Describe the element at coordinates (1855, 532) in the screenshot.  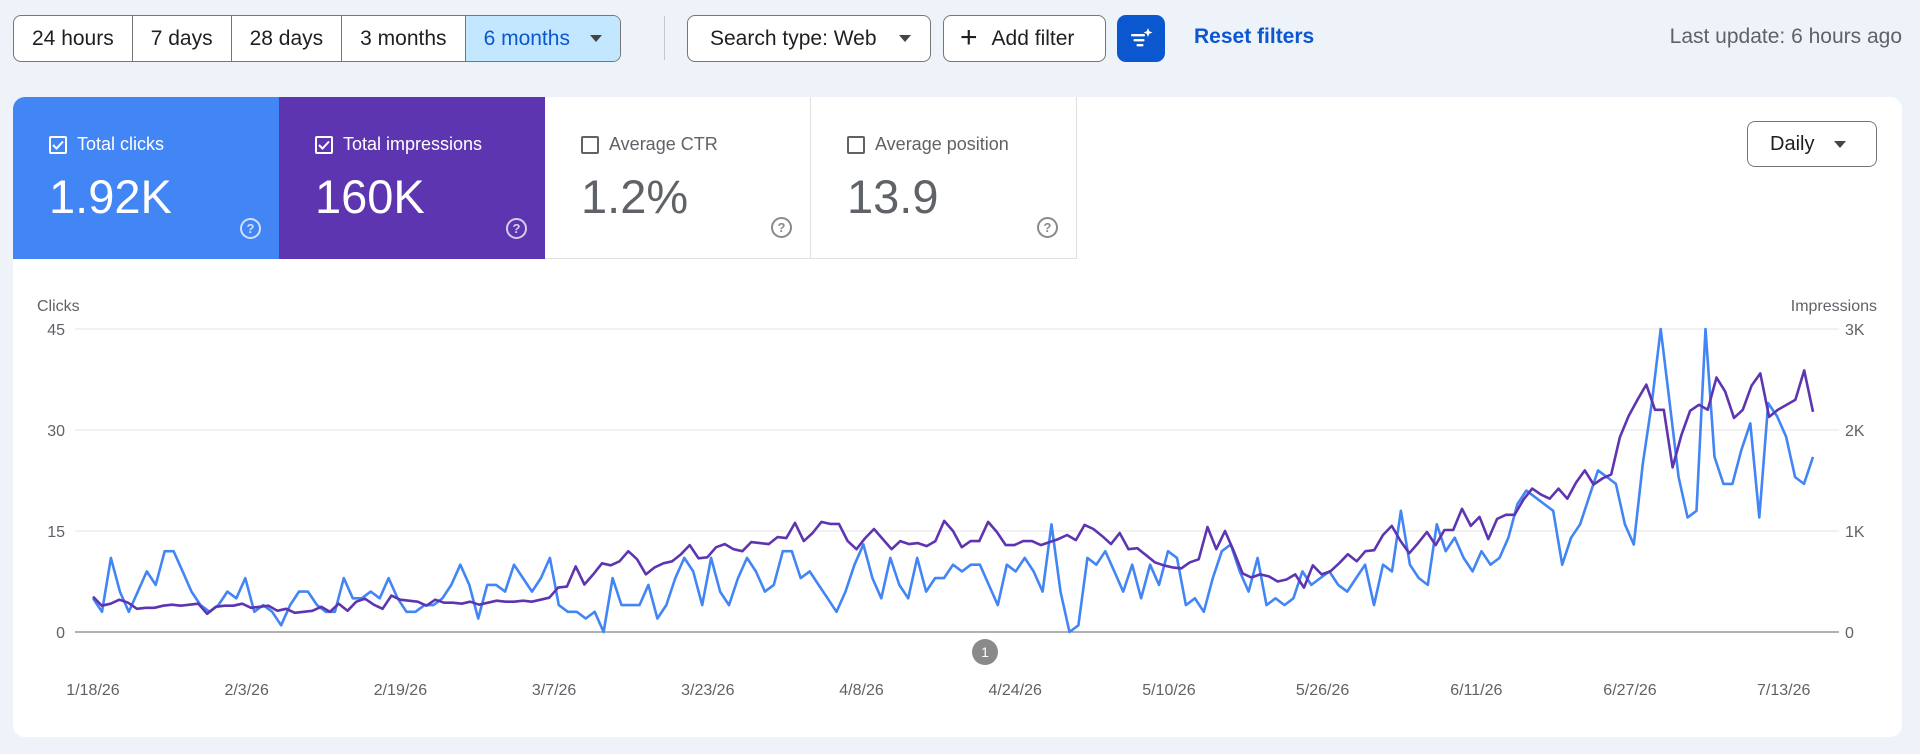
I see `y-right-tick-label: 1K` at that location.